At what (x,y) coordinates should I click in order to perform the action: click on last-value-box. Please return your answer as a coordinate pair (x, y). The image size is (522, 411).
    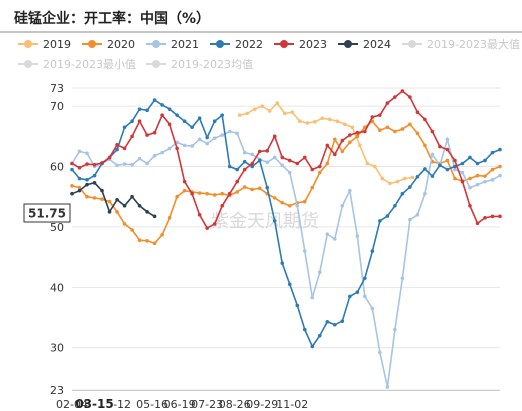
    Looking at the image, I should click on (47, 213).